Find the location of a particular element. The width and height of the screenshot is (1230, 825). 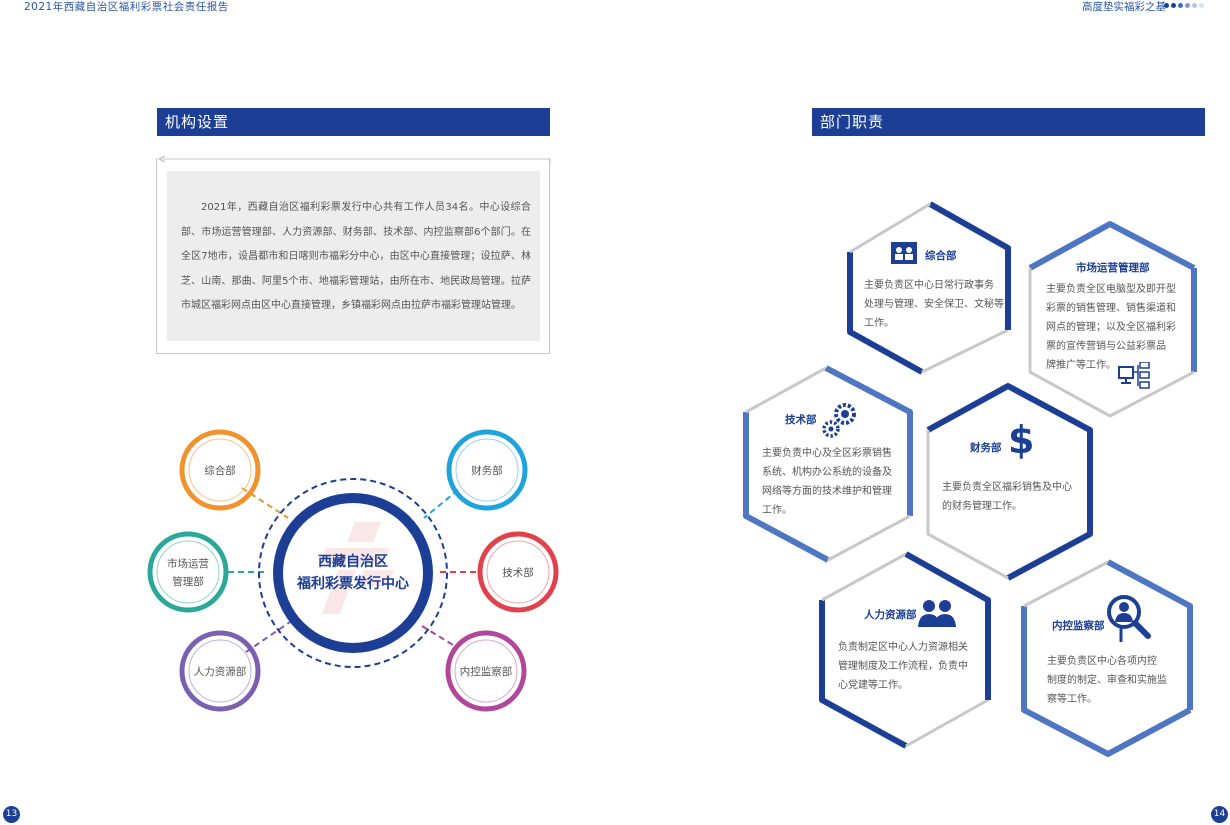

duty-title-zonghe: 综合部 is located at coordinates (941, 256).